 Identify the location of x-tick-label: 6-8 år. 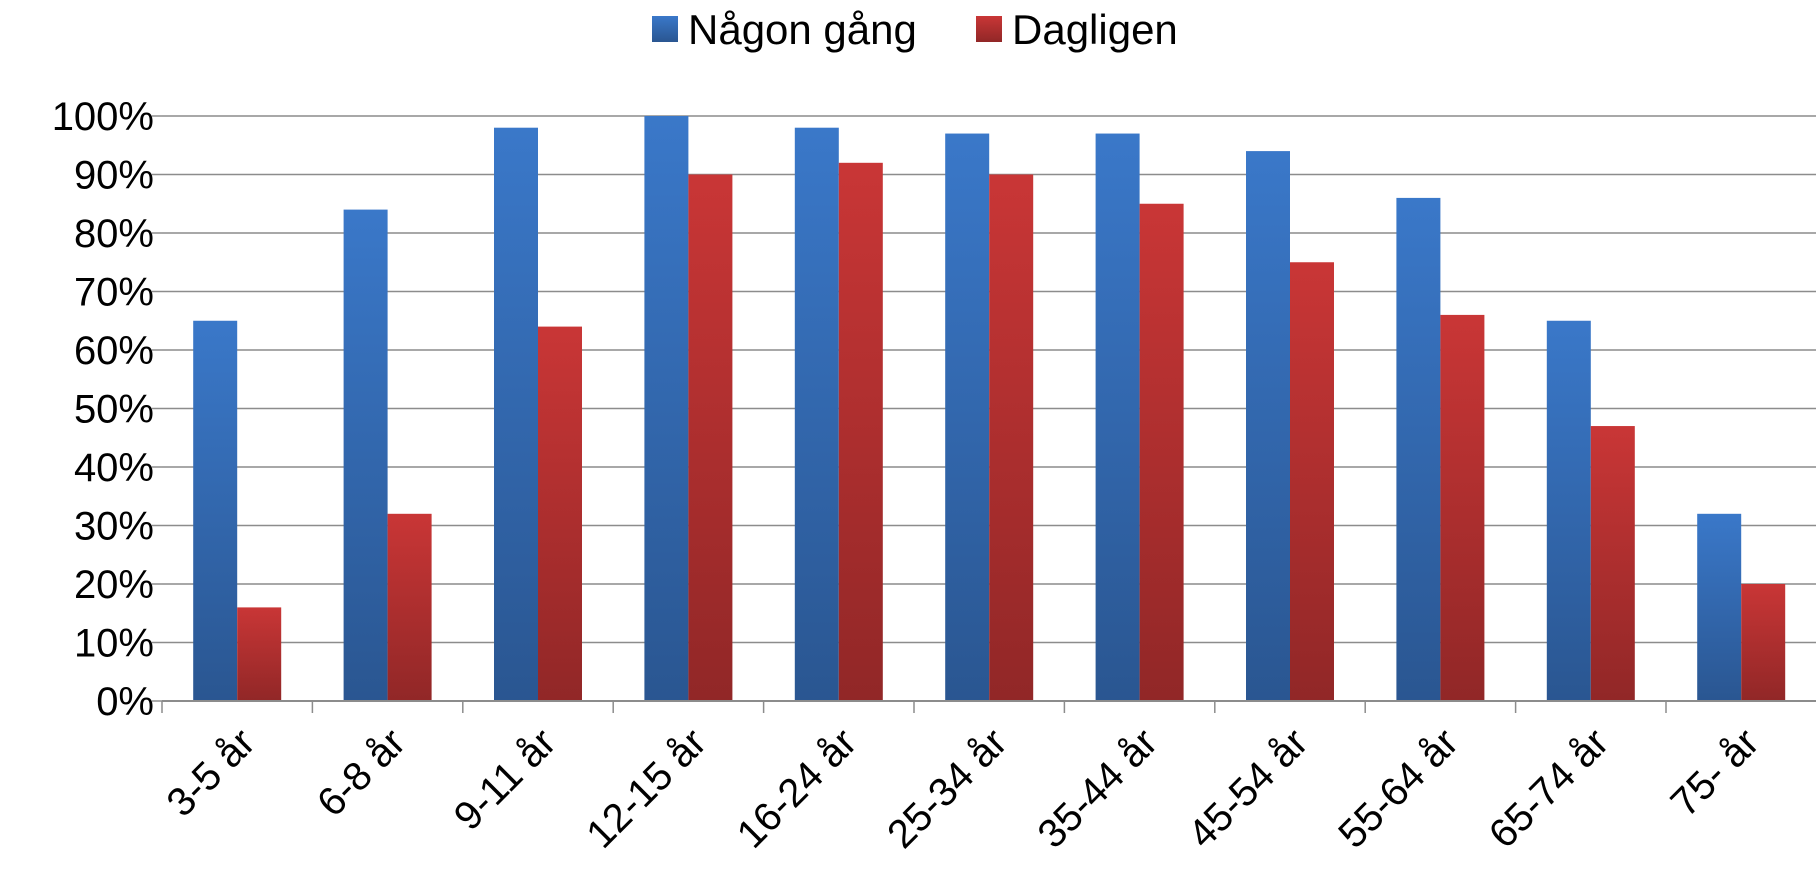
(361, 772).